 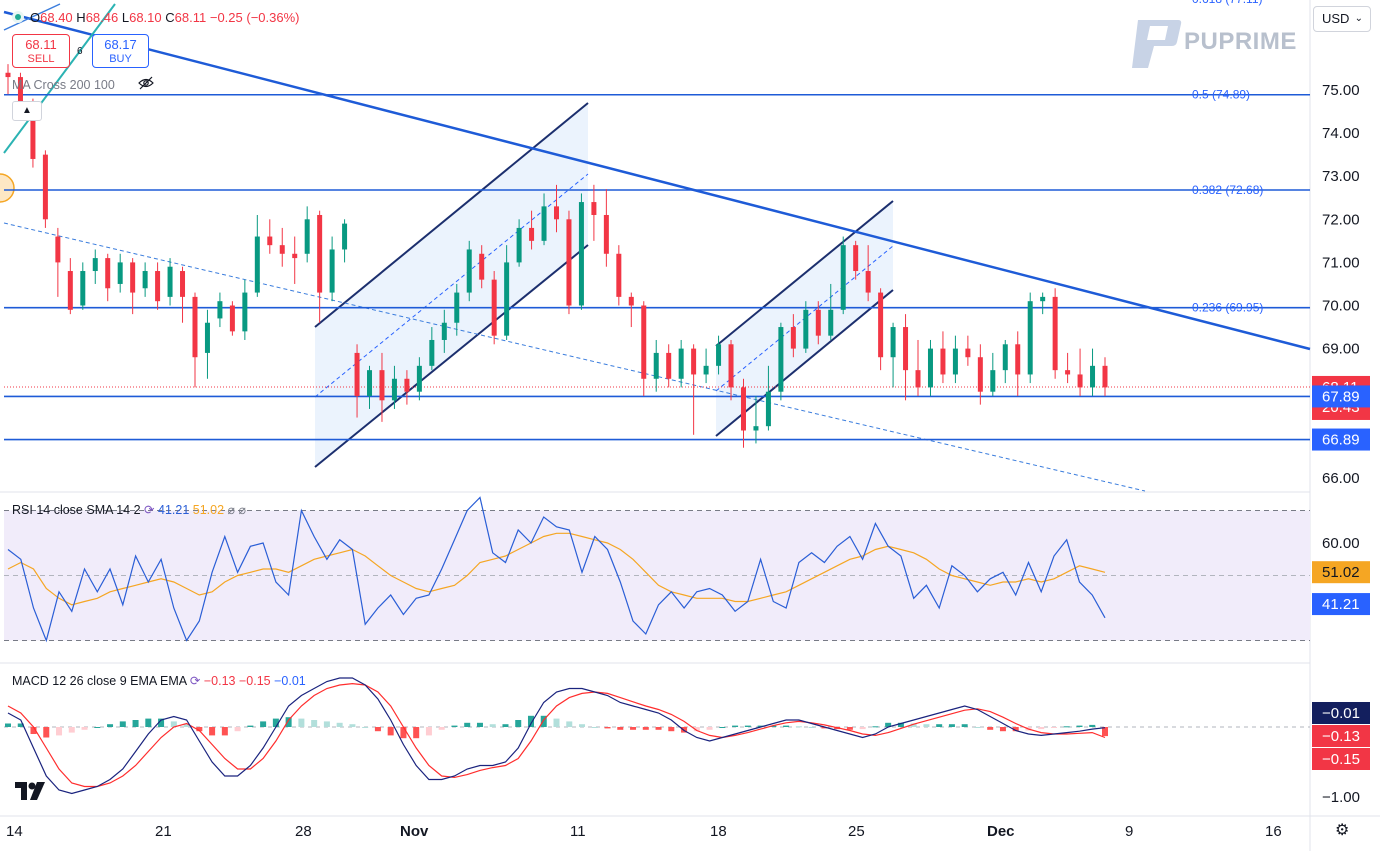 What do you see at coordinates (1227, 3) in the screenshot?
I see `fib-level-label: 0.618 (77.11)` at bounding box center [1227, 3].